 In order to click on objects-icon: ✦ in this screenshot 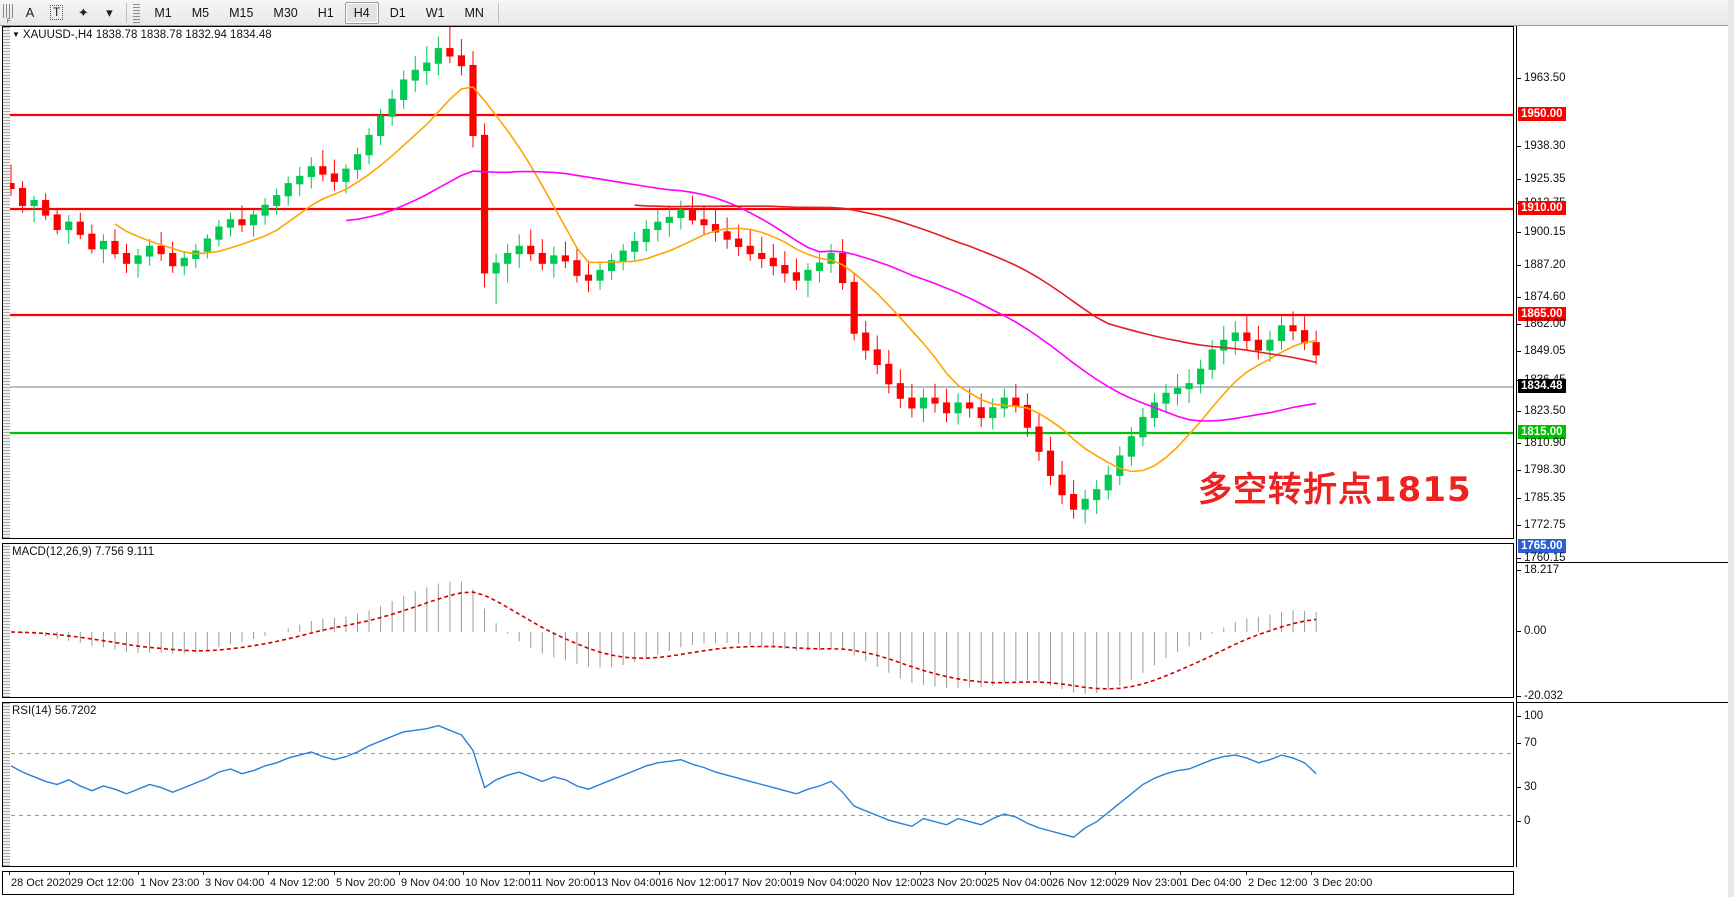, I will do `click(83, 12)`.